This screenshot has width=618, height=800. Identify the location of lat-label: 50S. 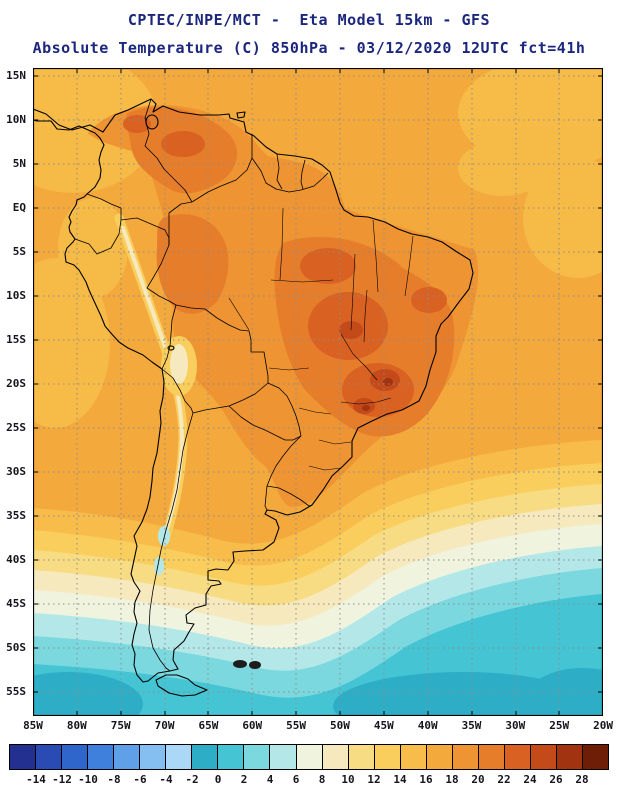
(16, 647).